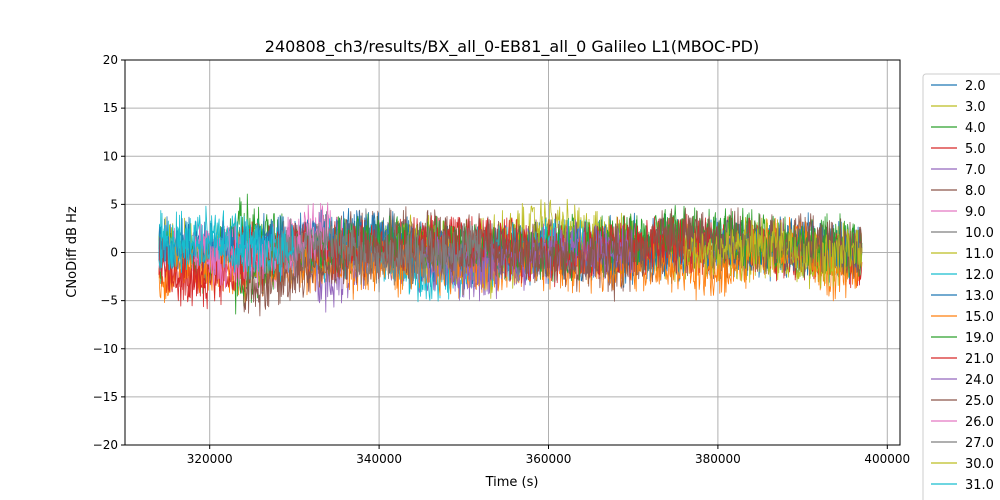 The image size is (1000, 500). I want to click on x-axis: 320000 340000 360000 380000 400000, so click(548, 455).